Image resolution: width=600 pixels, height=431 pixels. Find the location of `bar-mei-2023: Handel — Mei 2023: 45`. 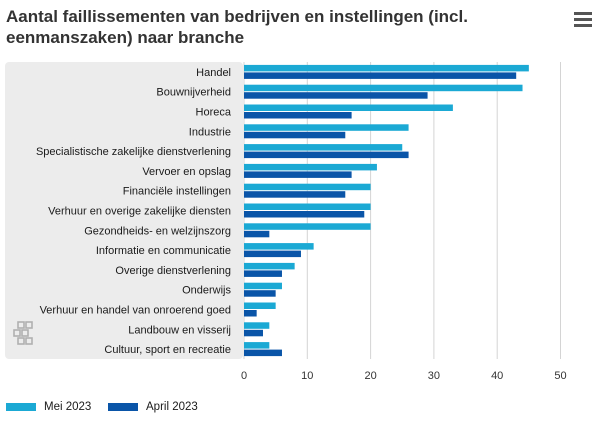

bar-mei-2023: Handel — Mei 2023: 45 is located at coordinates (386, 68).